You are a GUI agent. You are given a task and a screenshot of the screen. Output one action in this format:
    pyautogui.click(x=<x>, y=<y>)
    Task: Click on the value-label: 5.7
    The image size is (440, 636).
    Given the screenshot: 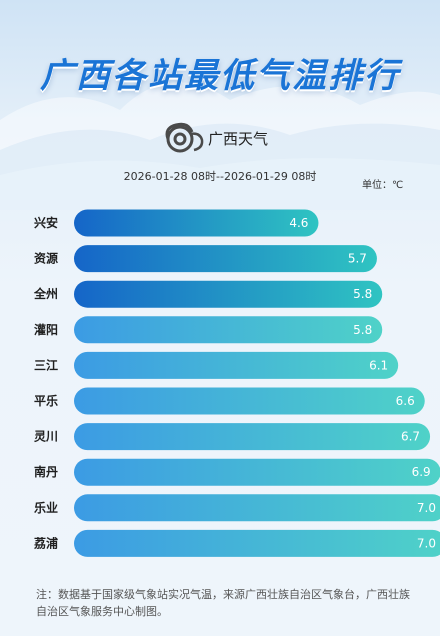 What is the action you would take?
    pyautogui.click(x=357, y=259)
    